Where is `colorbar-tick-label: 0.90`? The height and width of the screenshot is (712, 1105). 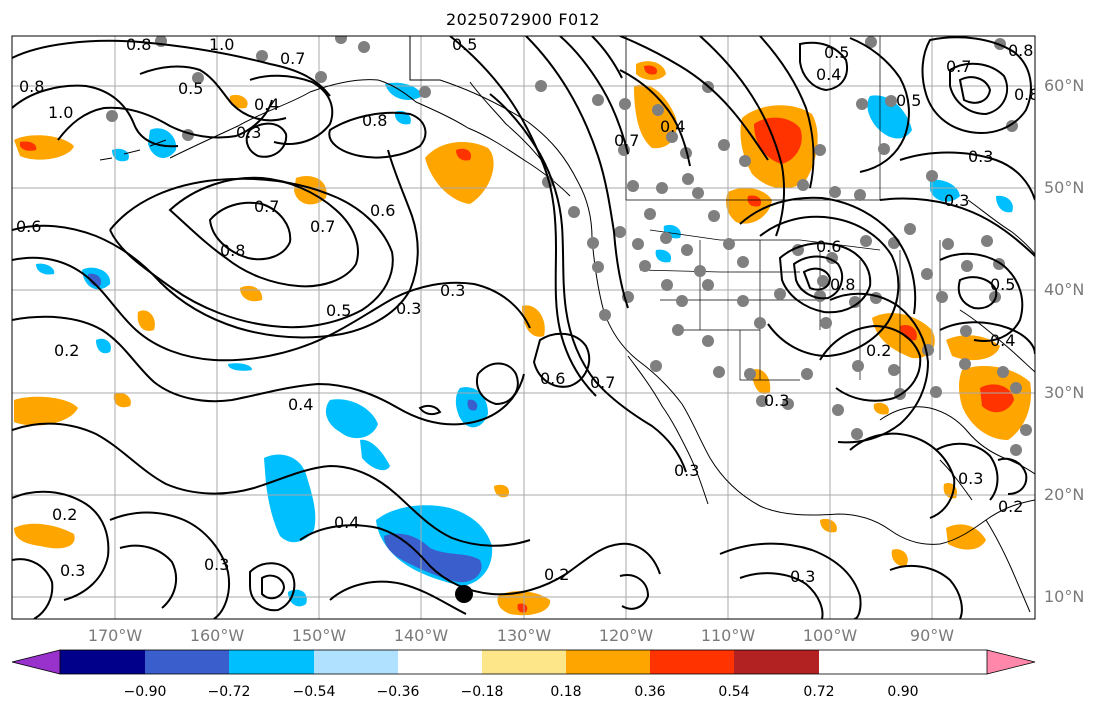
colorbar-tick-label: 0.90 is located at coordinates (903, 692).